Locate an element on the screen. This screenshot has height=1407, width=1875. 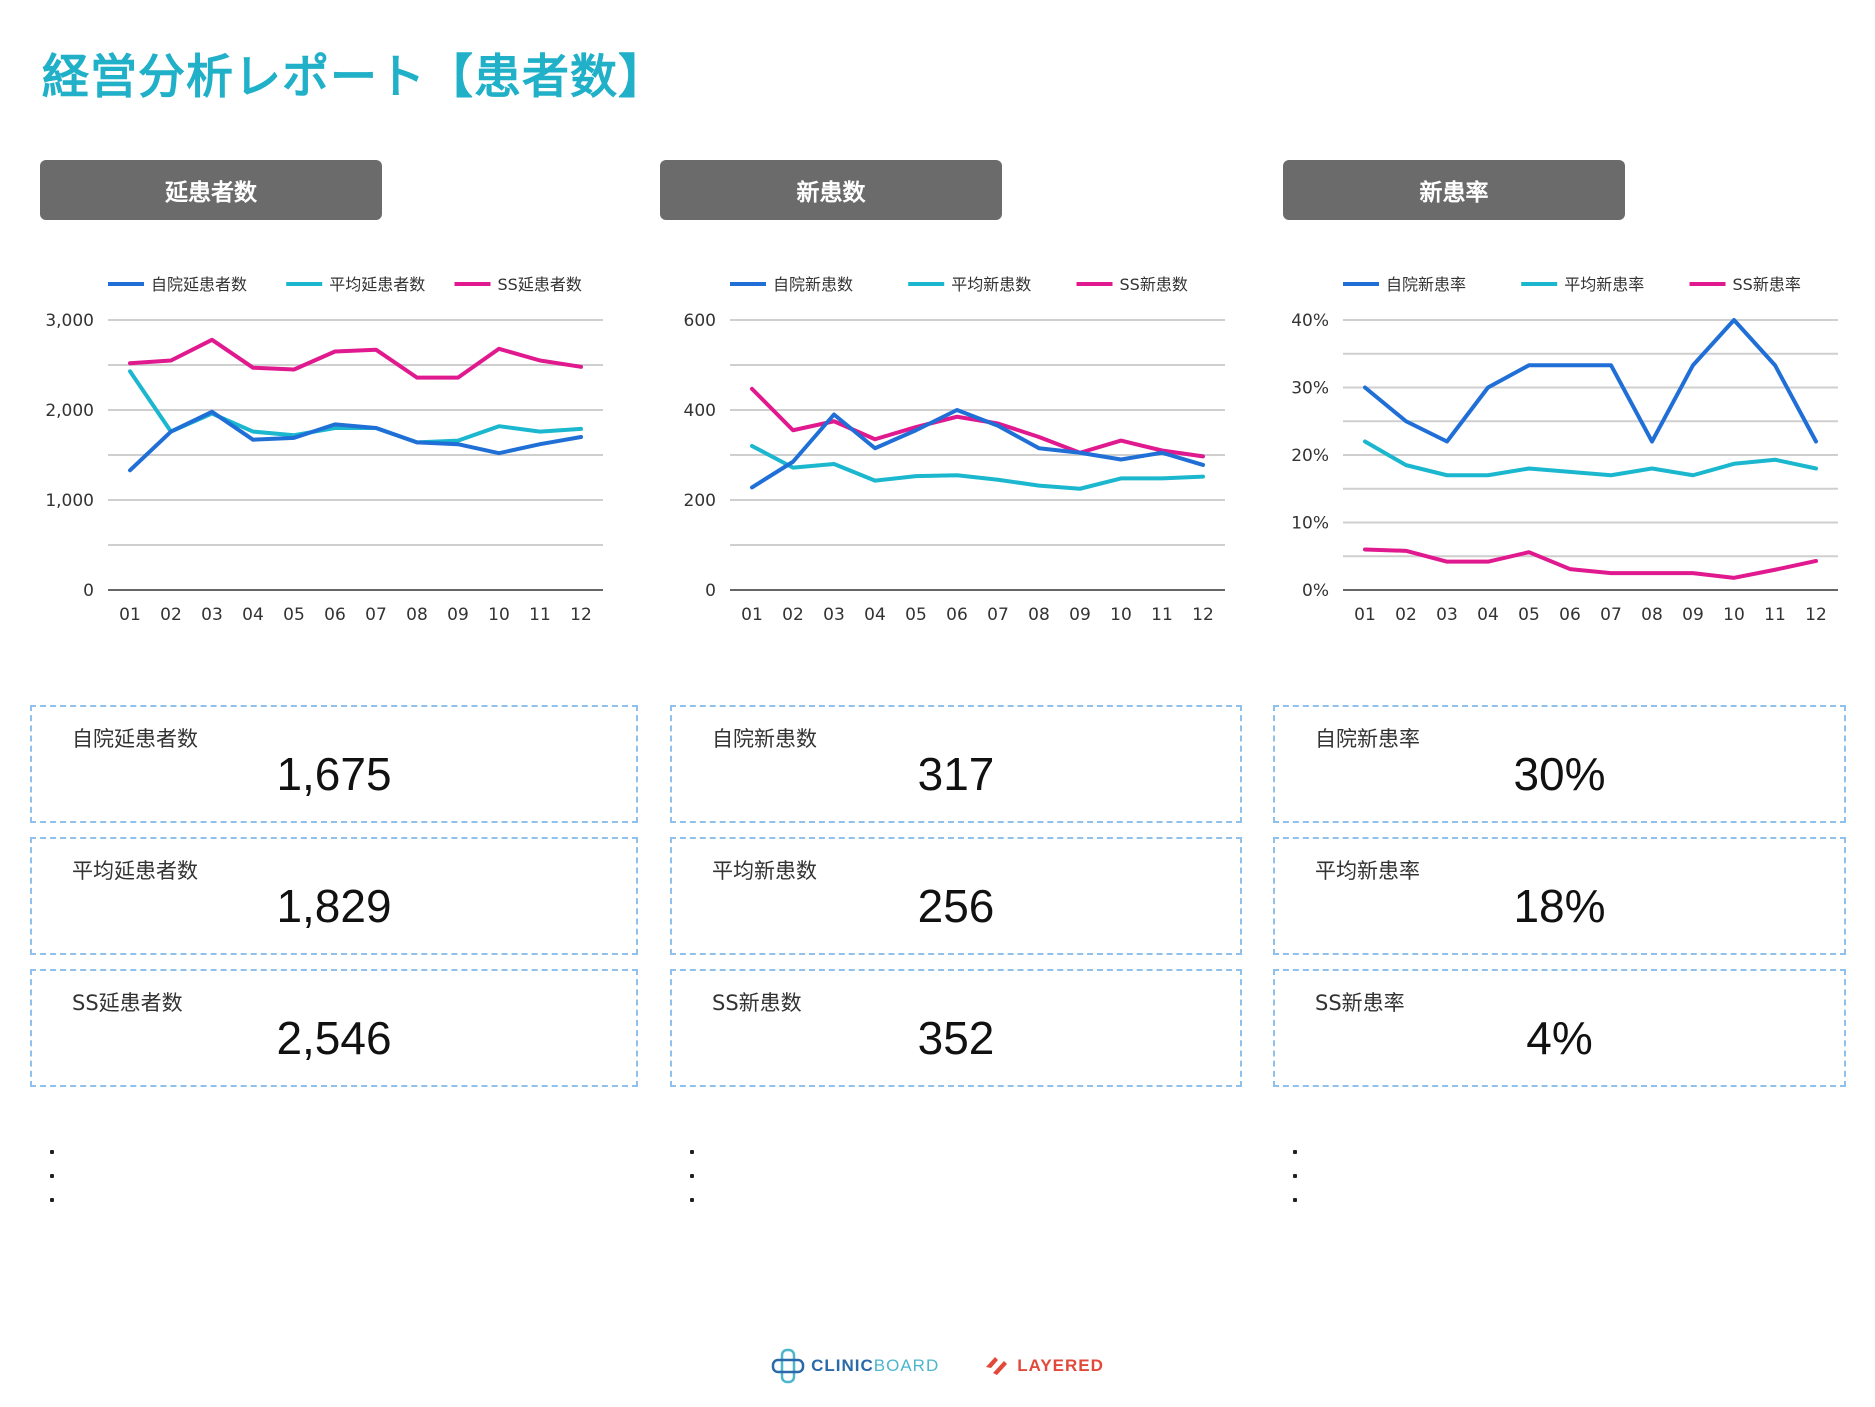
x-tick-label: 02 is located at coordinates (171, 615).